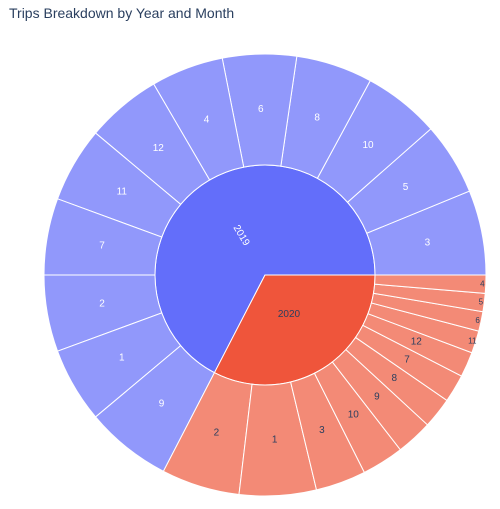 Image resolution: width=500 pixels, height=509 pixels. What do you see at coordinates (472, 340) in the screenshot?
I see `month-label-2020-11: 11` at bounding box center [472, 340].